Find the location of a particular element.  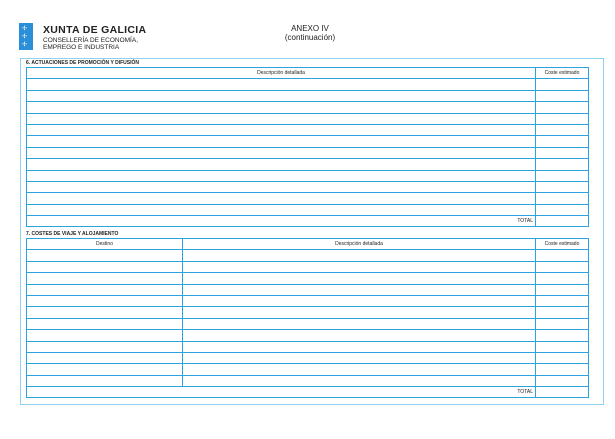

xunta-logo: ✢ ✢ ✢ is located at coordinates (26, 36).